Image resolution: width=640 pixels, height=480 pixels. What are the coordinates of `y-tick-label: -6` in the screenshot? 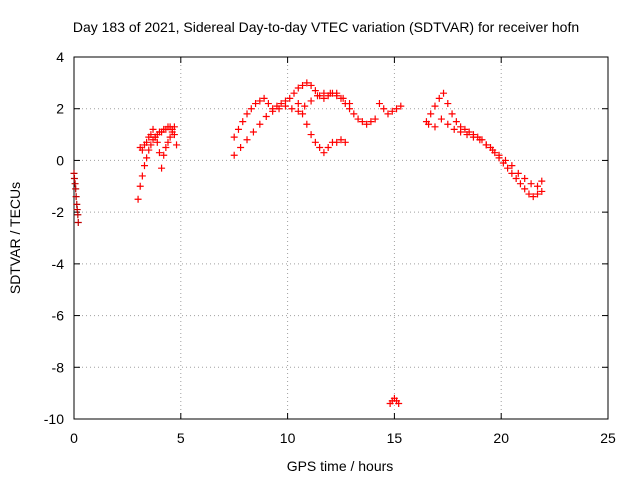 It's located at (58, 316).